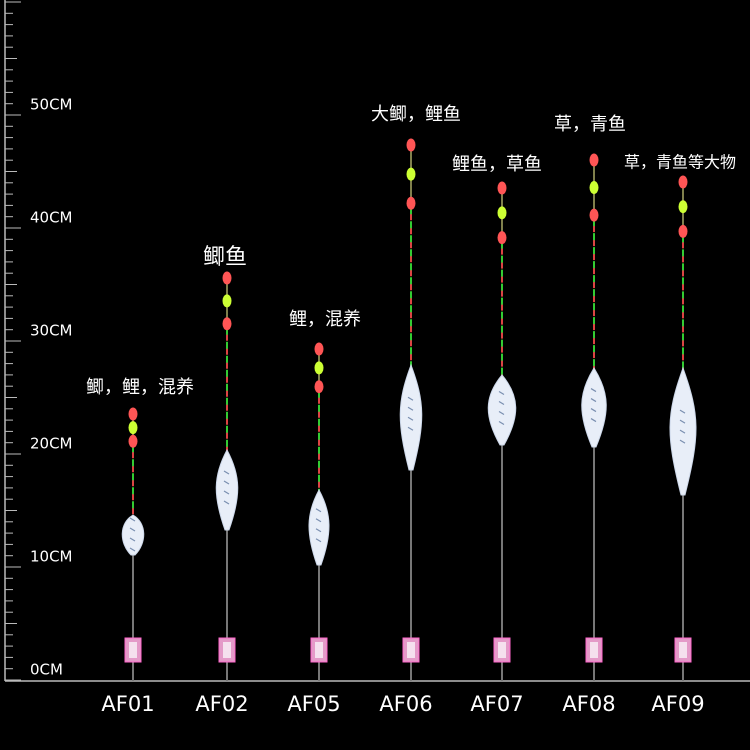  What do you see at coordinates (221, 704) in the screenshot?
I see `float-name: AF02` at bounding box center [221, 704].